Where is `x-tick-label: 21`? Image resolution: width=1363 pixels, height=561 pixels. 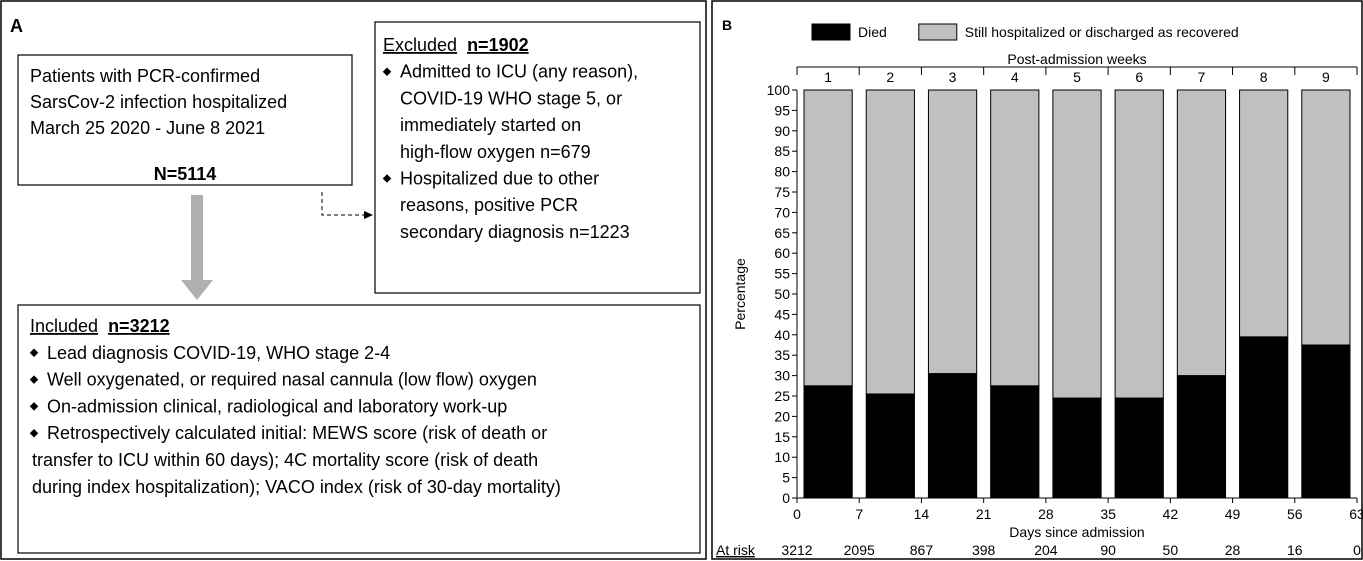
x-tick-label: 21 is located at coordinates (984, 514).